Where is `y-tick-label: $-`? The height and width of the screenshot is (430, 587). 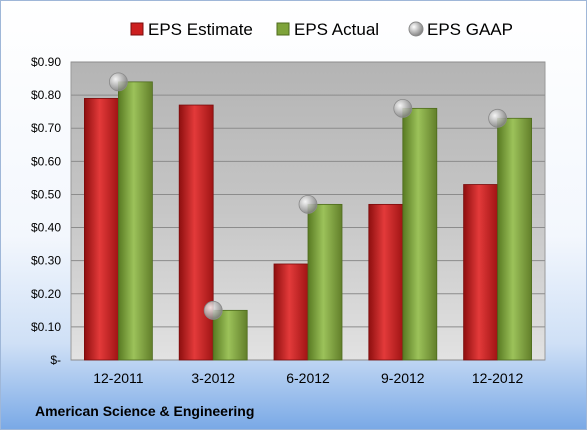 y-tick-label: $- is located at coordinates (55, 360).